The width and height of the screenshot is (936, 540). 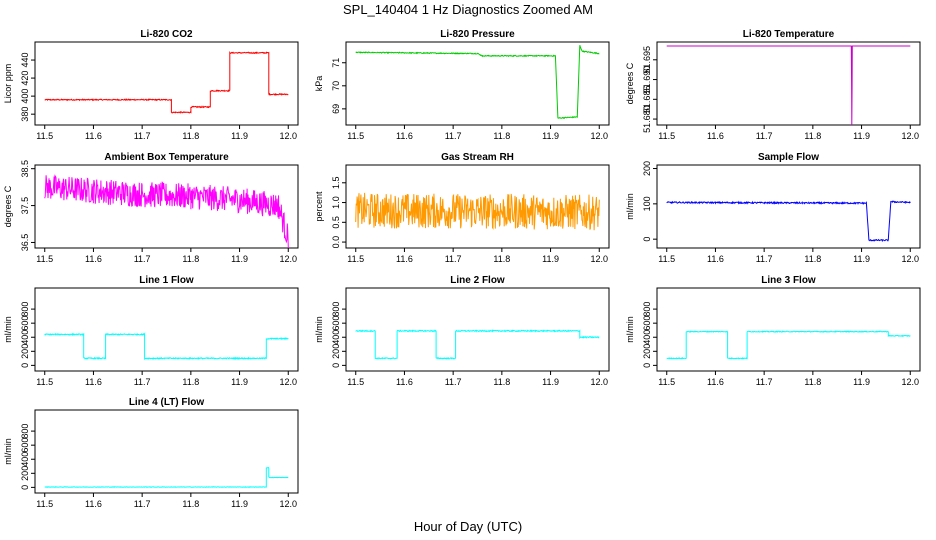 I want to click on y-tick-label: 440, so click(x=25, y=60).